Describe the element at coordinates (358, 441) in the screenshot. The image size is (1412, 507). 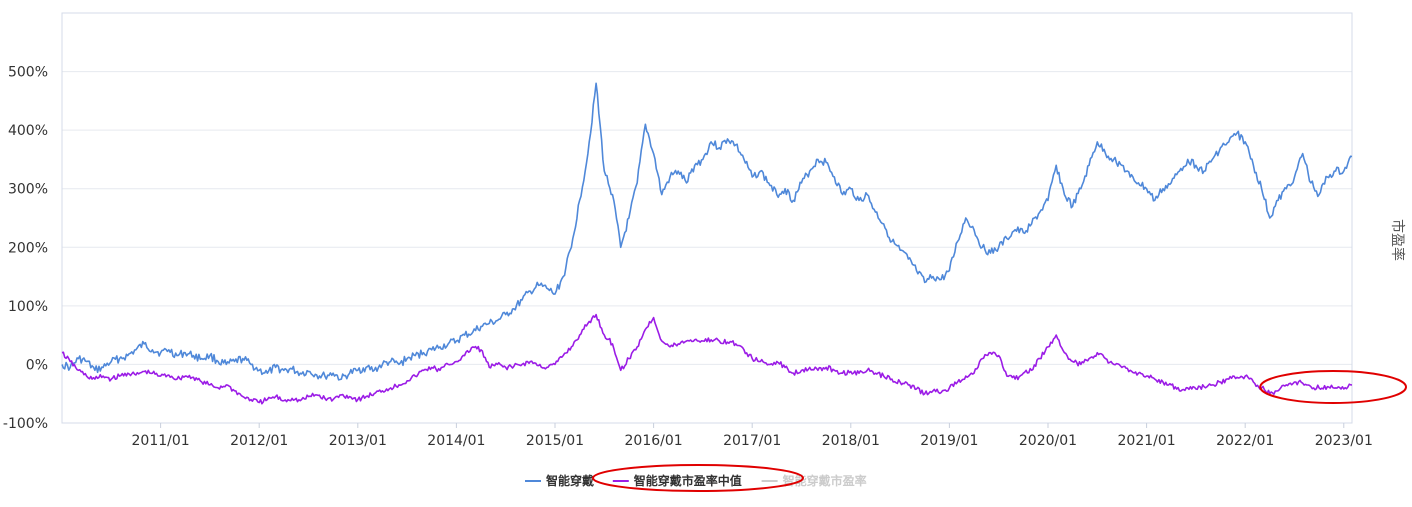
I see `x-tick-label: 2013/01` at that location.